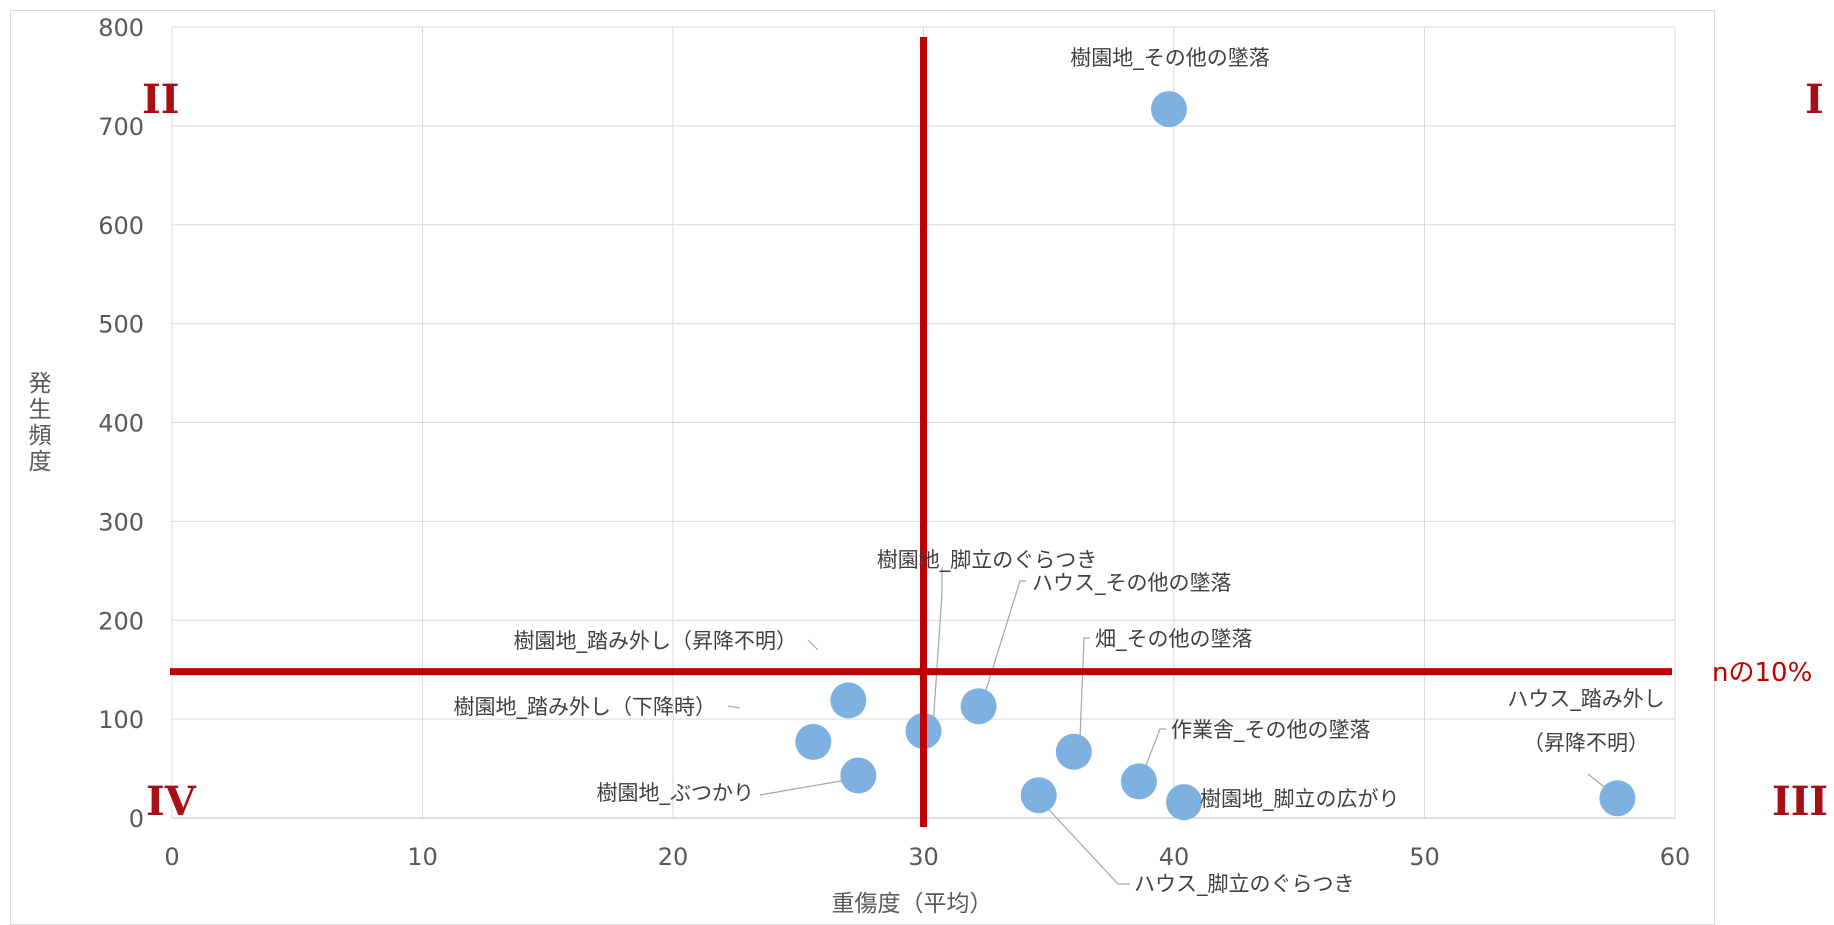  I want to click on x-tick-label: 20, so click(673, 857).